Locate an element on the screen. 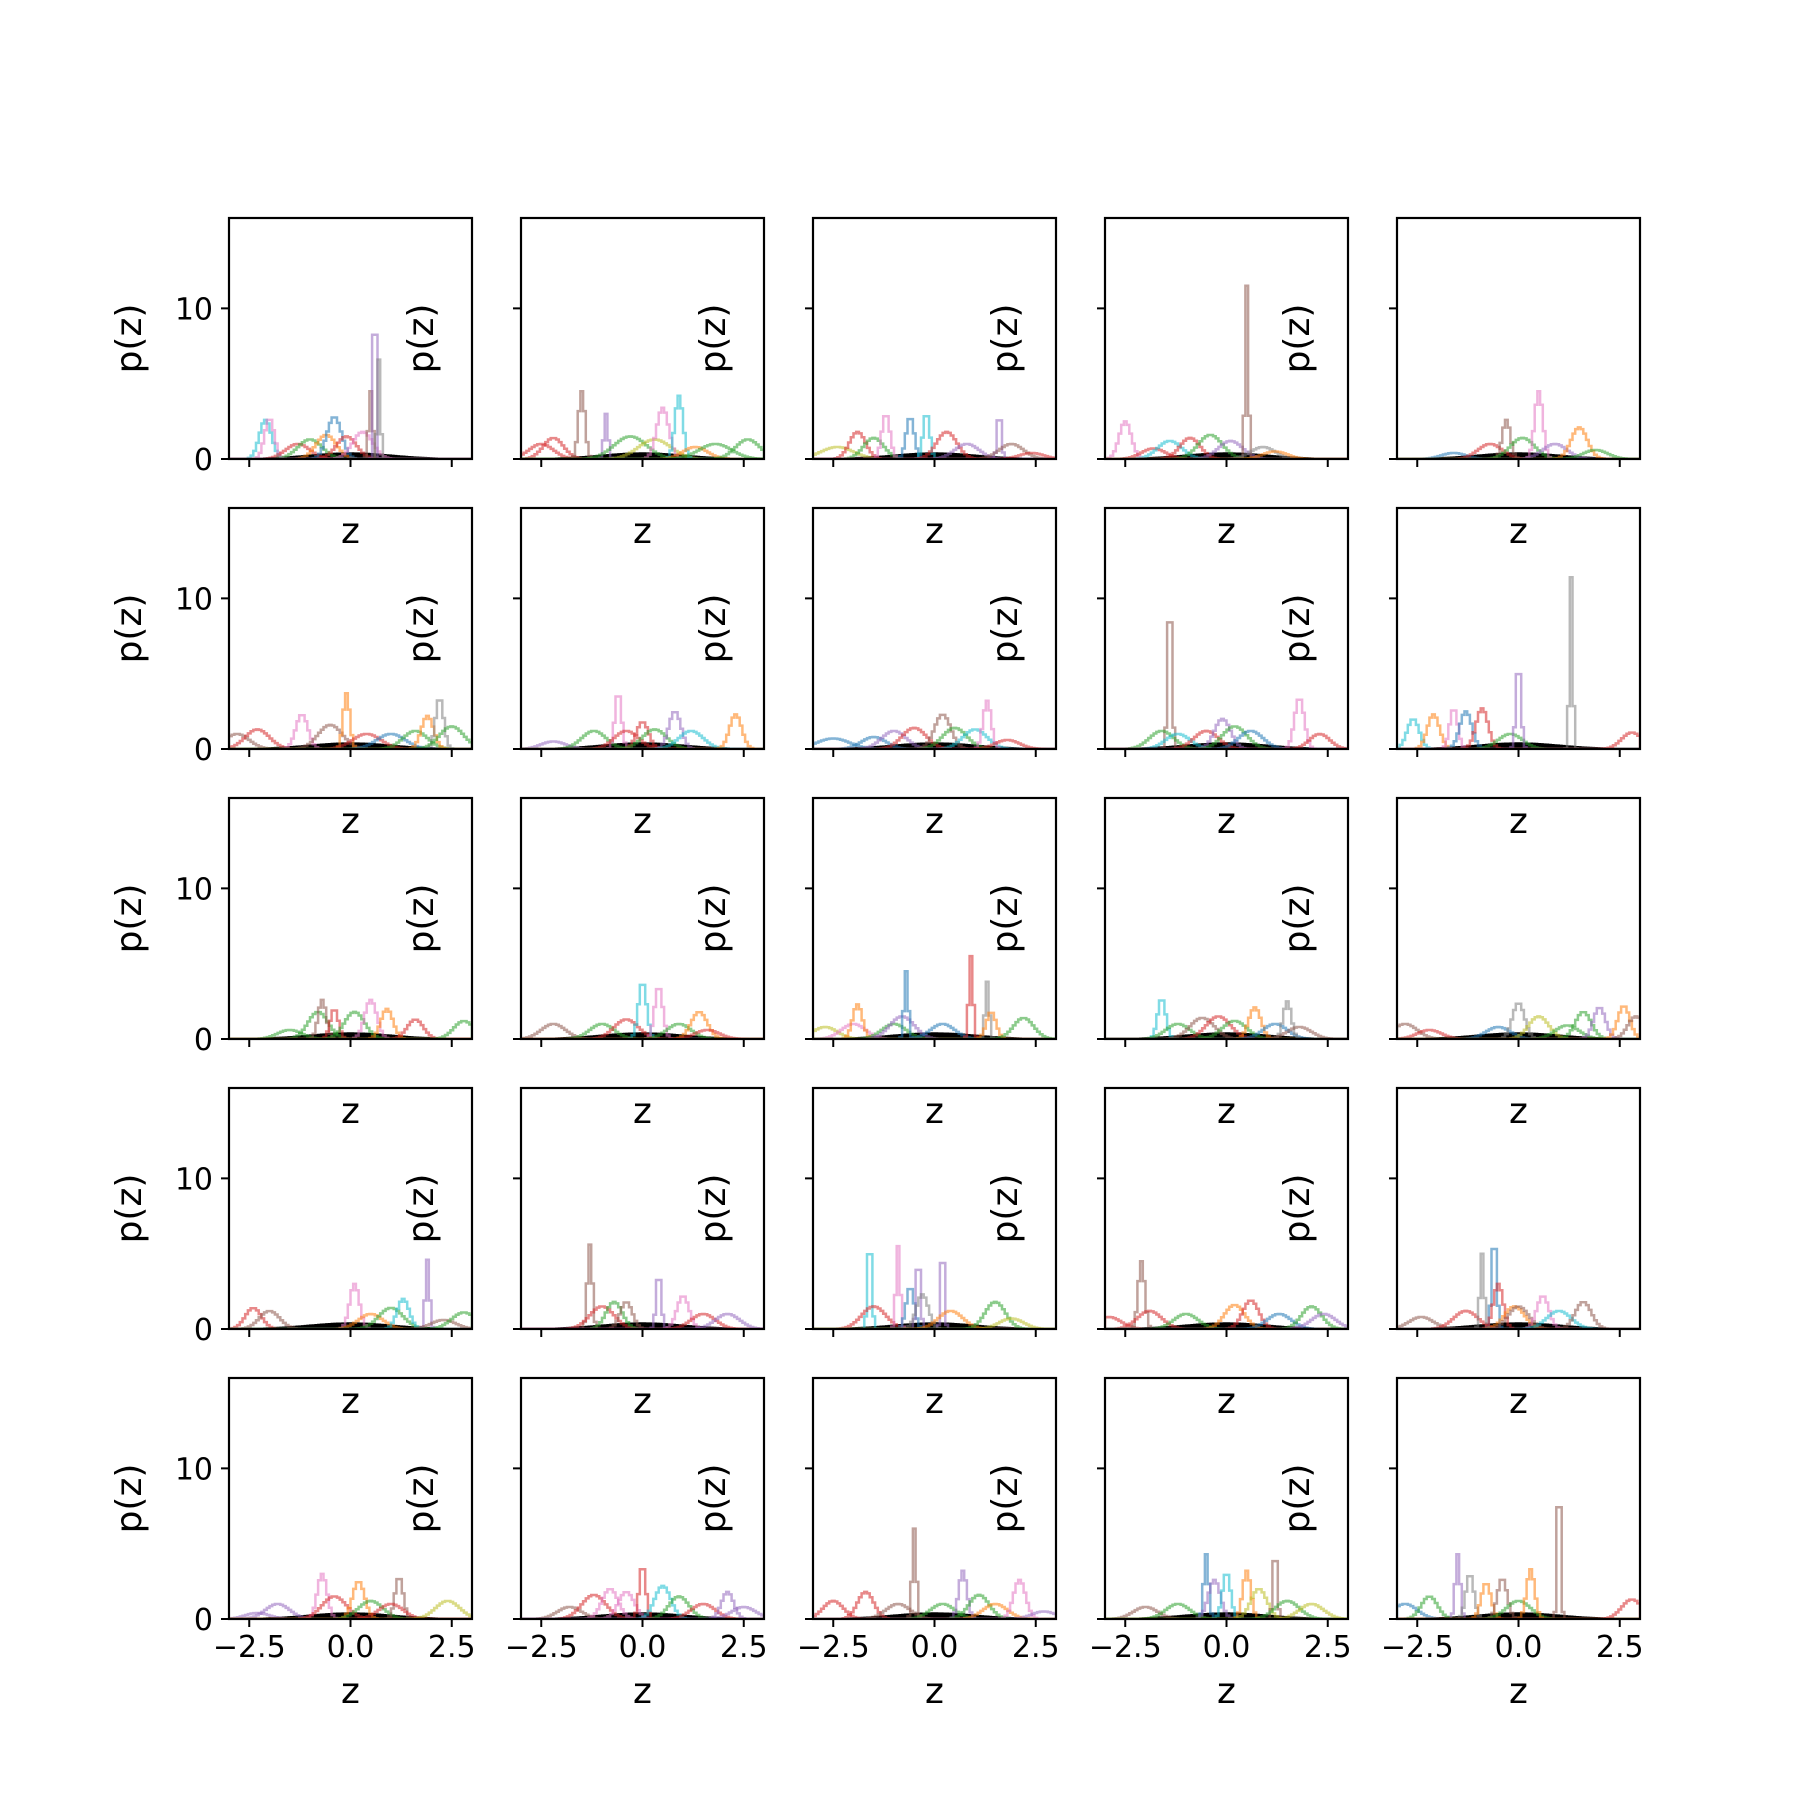 This screenshot has height=1800, width=1800. subplot-1-4: z p(z) is located at coordinates (1167, 384).